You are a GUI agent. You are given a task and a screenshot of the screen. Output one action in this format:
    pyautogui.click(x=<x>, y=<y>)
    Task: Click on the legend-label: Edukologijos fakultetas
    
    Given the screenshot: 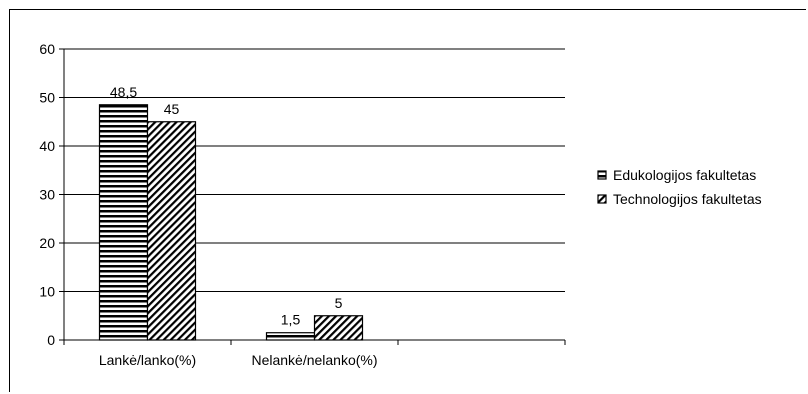 What is the action you would take?
    pyautogui.click(x=684, y=175)
    